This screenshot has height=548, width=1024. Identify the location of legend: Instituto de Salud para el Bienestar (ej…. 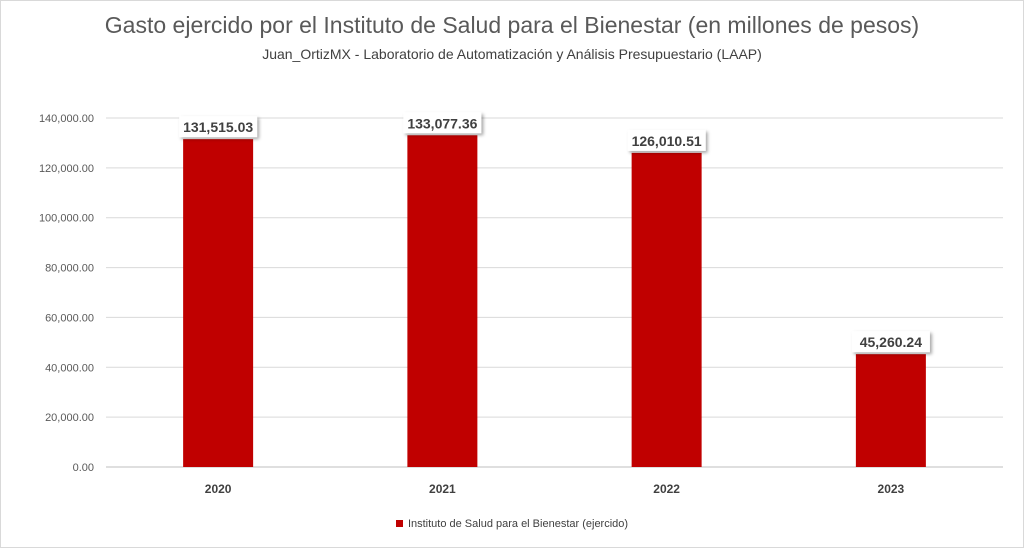
(512, 524).